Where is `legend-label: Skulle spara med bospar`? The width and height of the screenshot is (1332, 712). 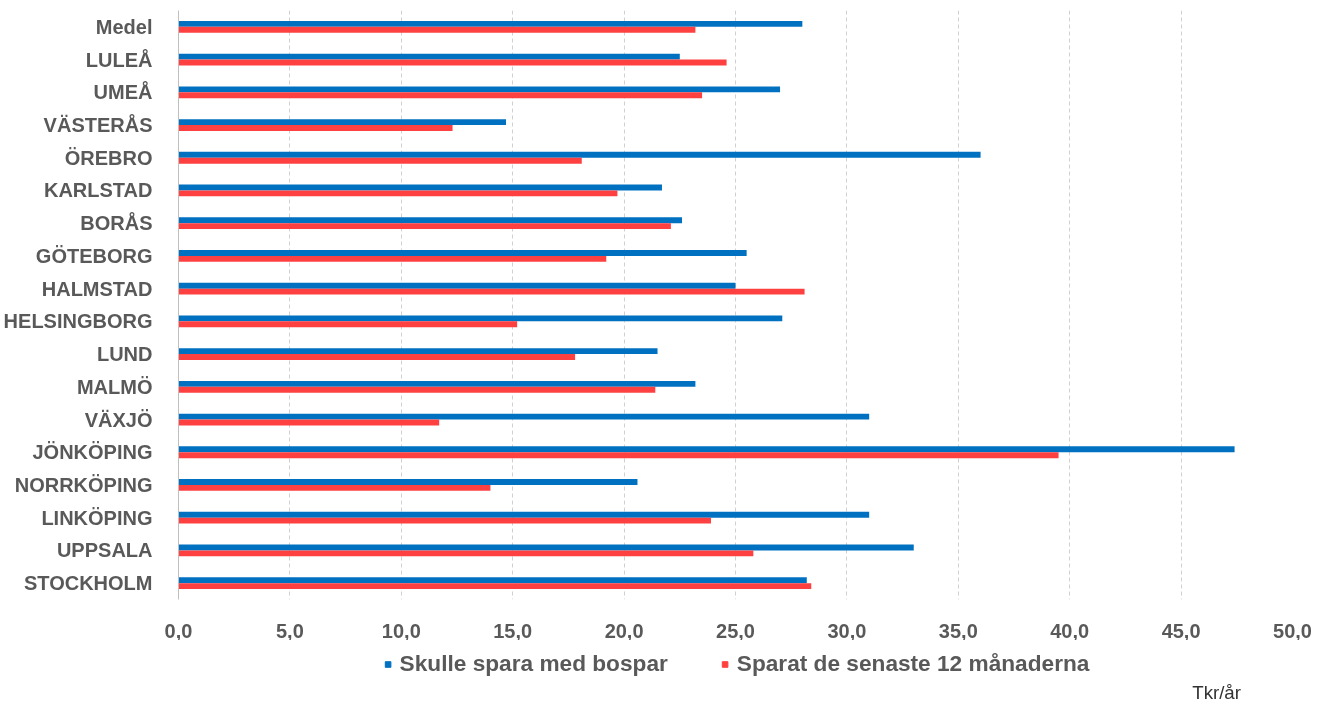
legend-label: Skulle spara med bospar is located at coordinates (533, 663).